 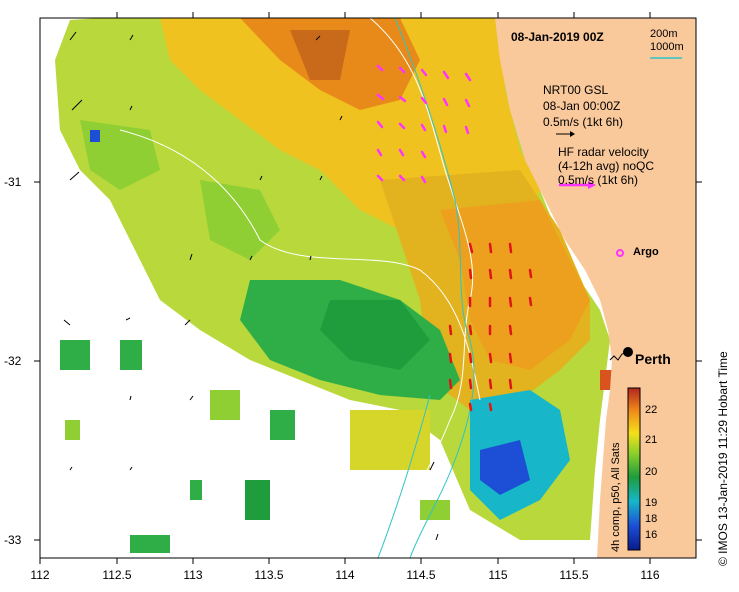 I want to click on credit-text: © IMOS 13-Jan-2019 11:29 Hobart Time, so click(x=723, y=458).